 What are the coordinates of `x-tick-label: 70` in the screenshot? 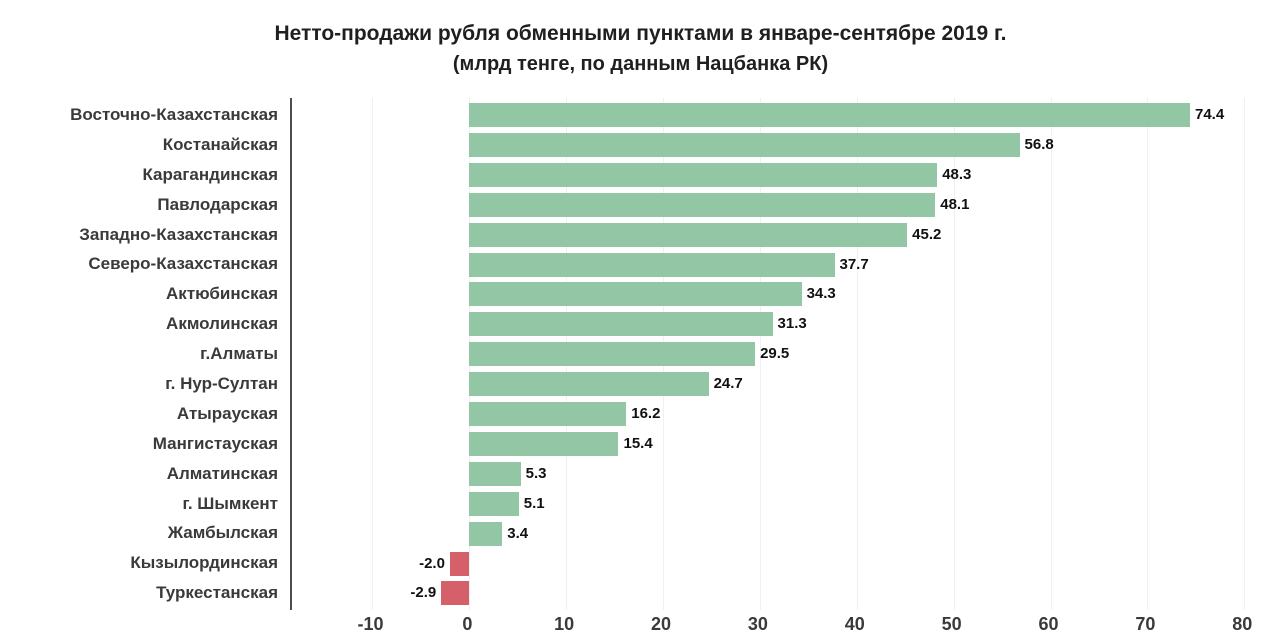 It's located at (1145, 624).